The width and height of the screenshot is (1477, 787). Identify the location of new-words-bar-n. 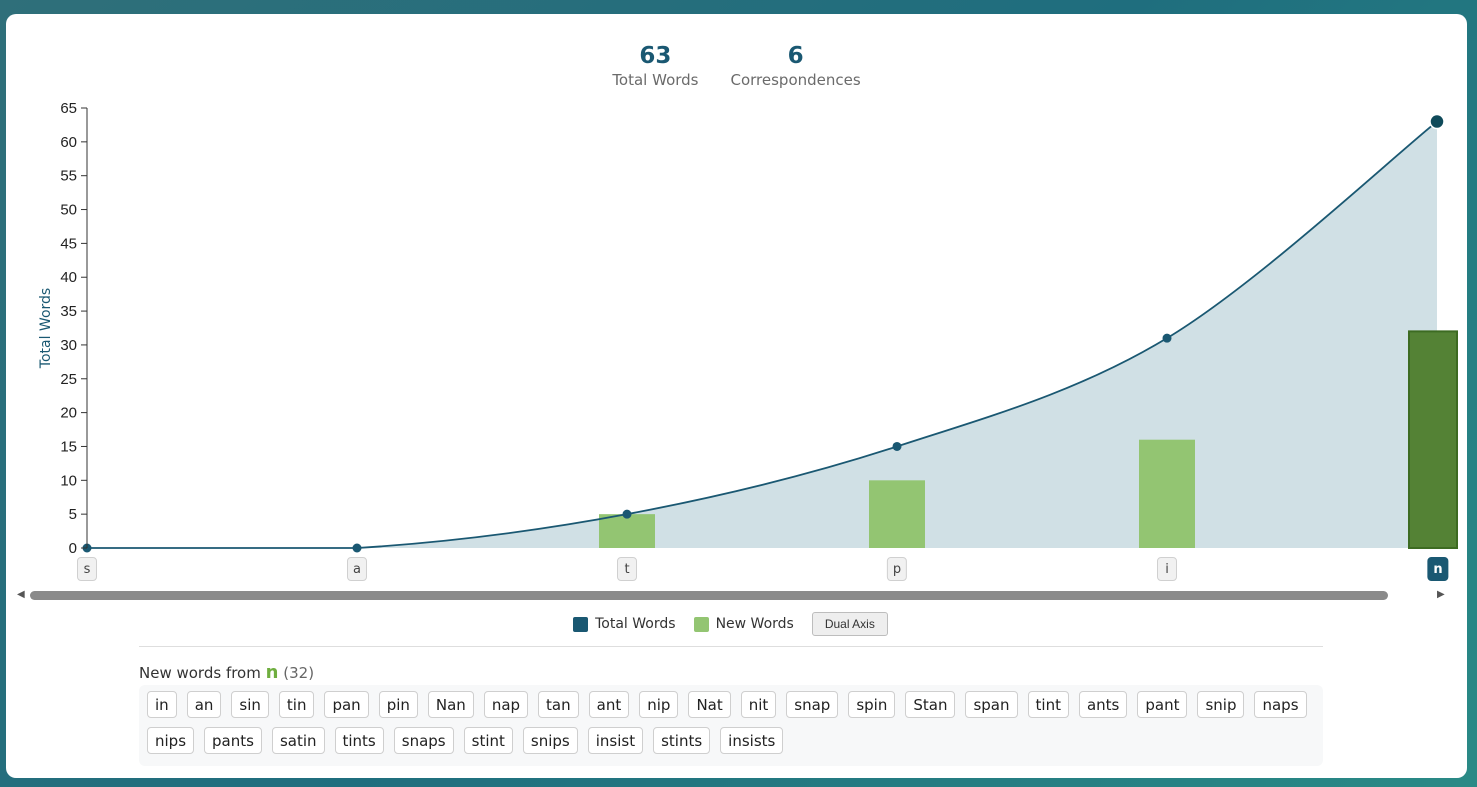
(1433, 439).